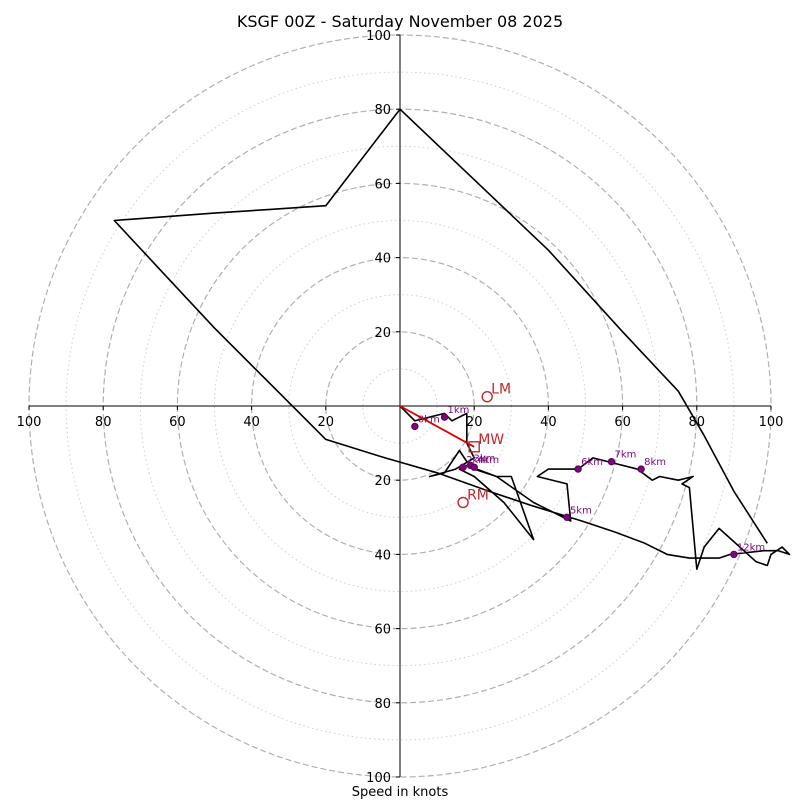  What do you see at coordinates (400, 21) in the screenshot?
I see `chart-title: KSGF 00Z - Saturday November 08 2025` at bounding box center [400, 21].